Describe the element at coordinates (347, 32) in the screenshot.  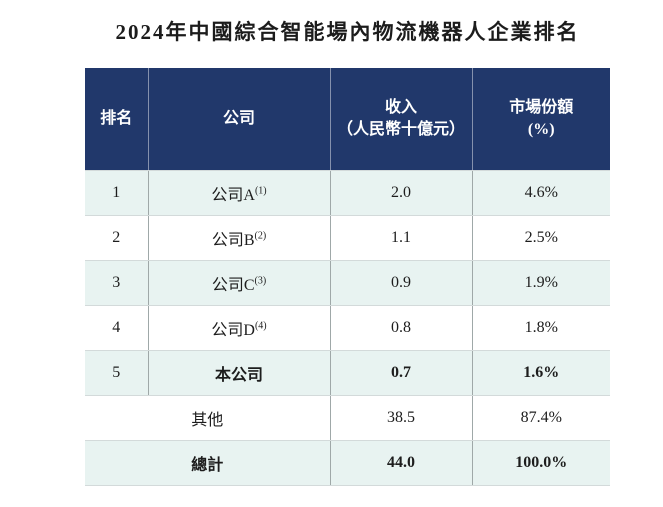
I see `page-title: 2024年中國綜合智能場內物流機器人企業排名` at that location.